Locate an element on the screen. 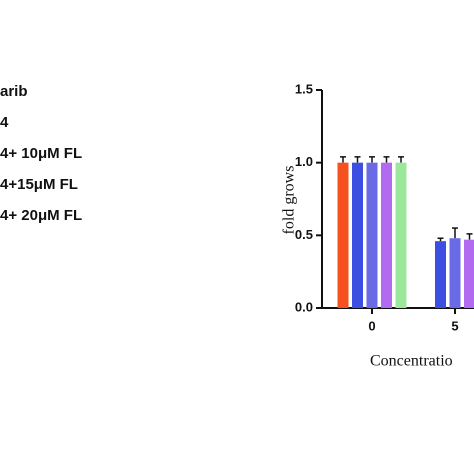  y-tick-label: 1.5 is located at coordinates (304, 88).